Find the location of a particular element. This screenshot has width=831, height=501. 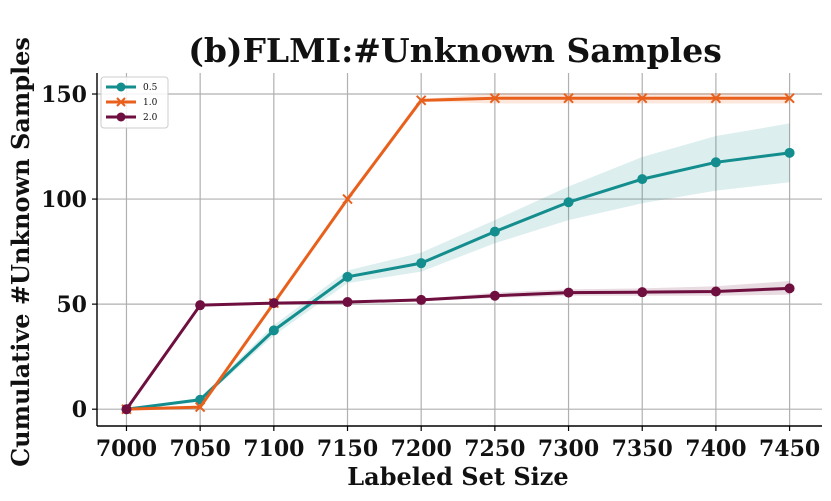

x-tick-label: 7450 is located at coordinates (789, 449).